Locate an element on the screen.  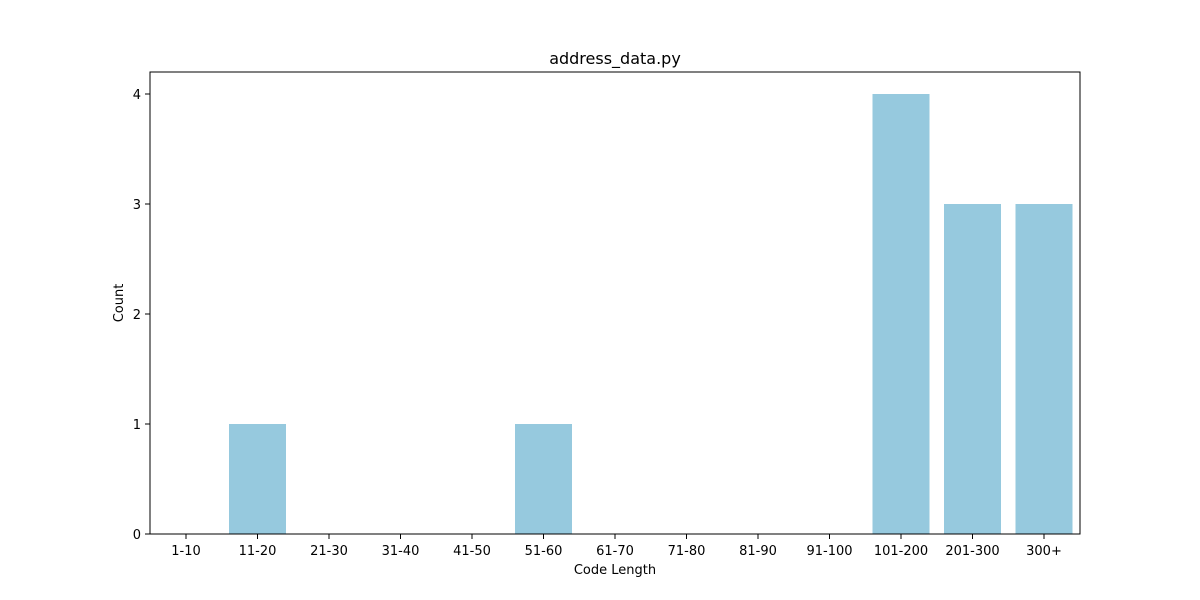
y-tick-label: 3 is located at coordinates (137, 205).